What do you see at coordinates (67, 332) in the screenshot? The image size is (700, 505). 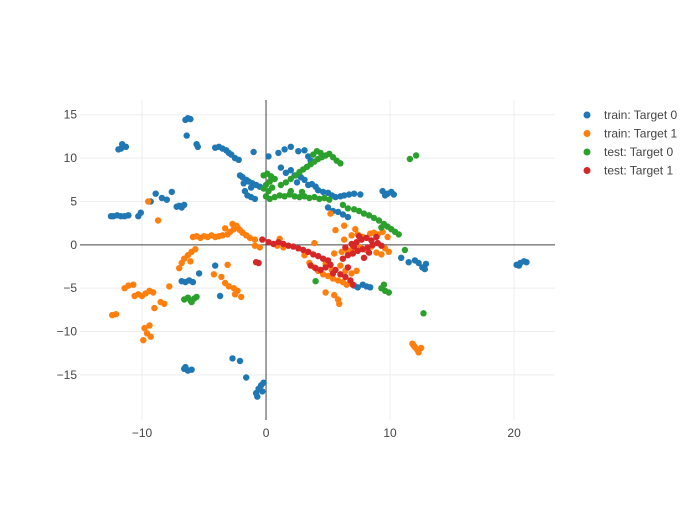 I see `y-tick-label: −10` at bounding box center [67, 332].